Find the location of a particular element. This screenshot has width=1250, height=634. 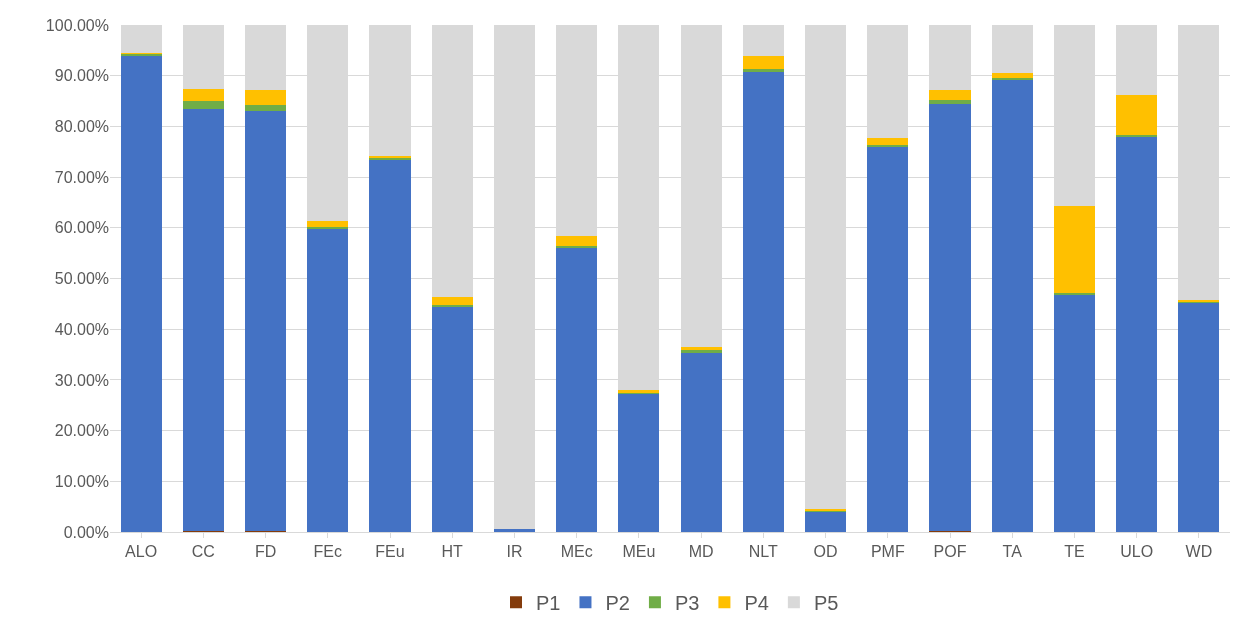

x-tick-label: POF is located at coordinates (950, 552).